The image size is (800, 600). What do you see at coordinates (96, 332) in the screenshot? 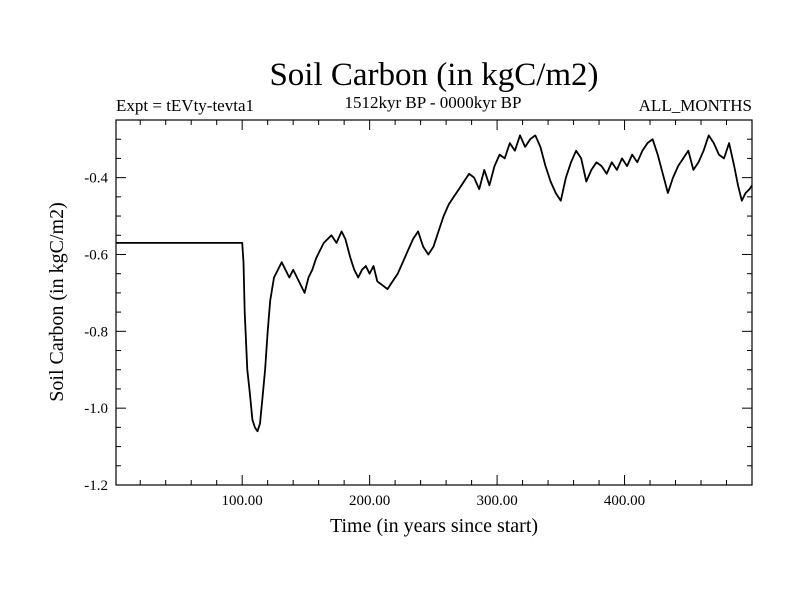
I see `y-tick-label: -0.8` at bounding box center [96, 332].